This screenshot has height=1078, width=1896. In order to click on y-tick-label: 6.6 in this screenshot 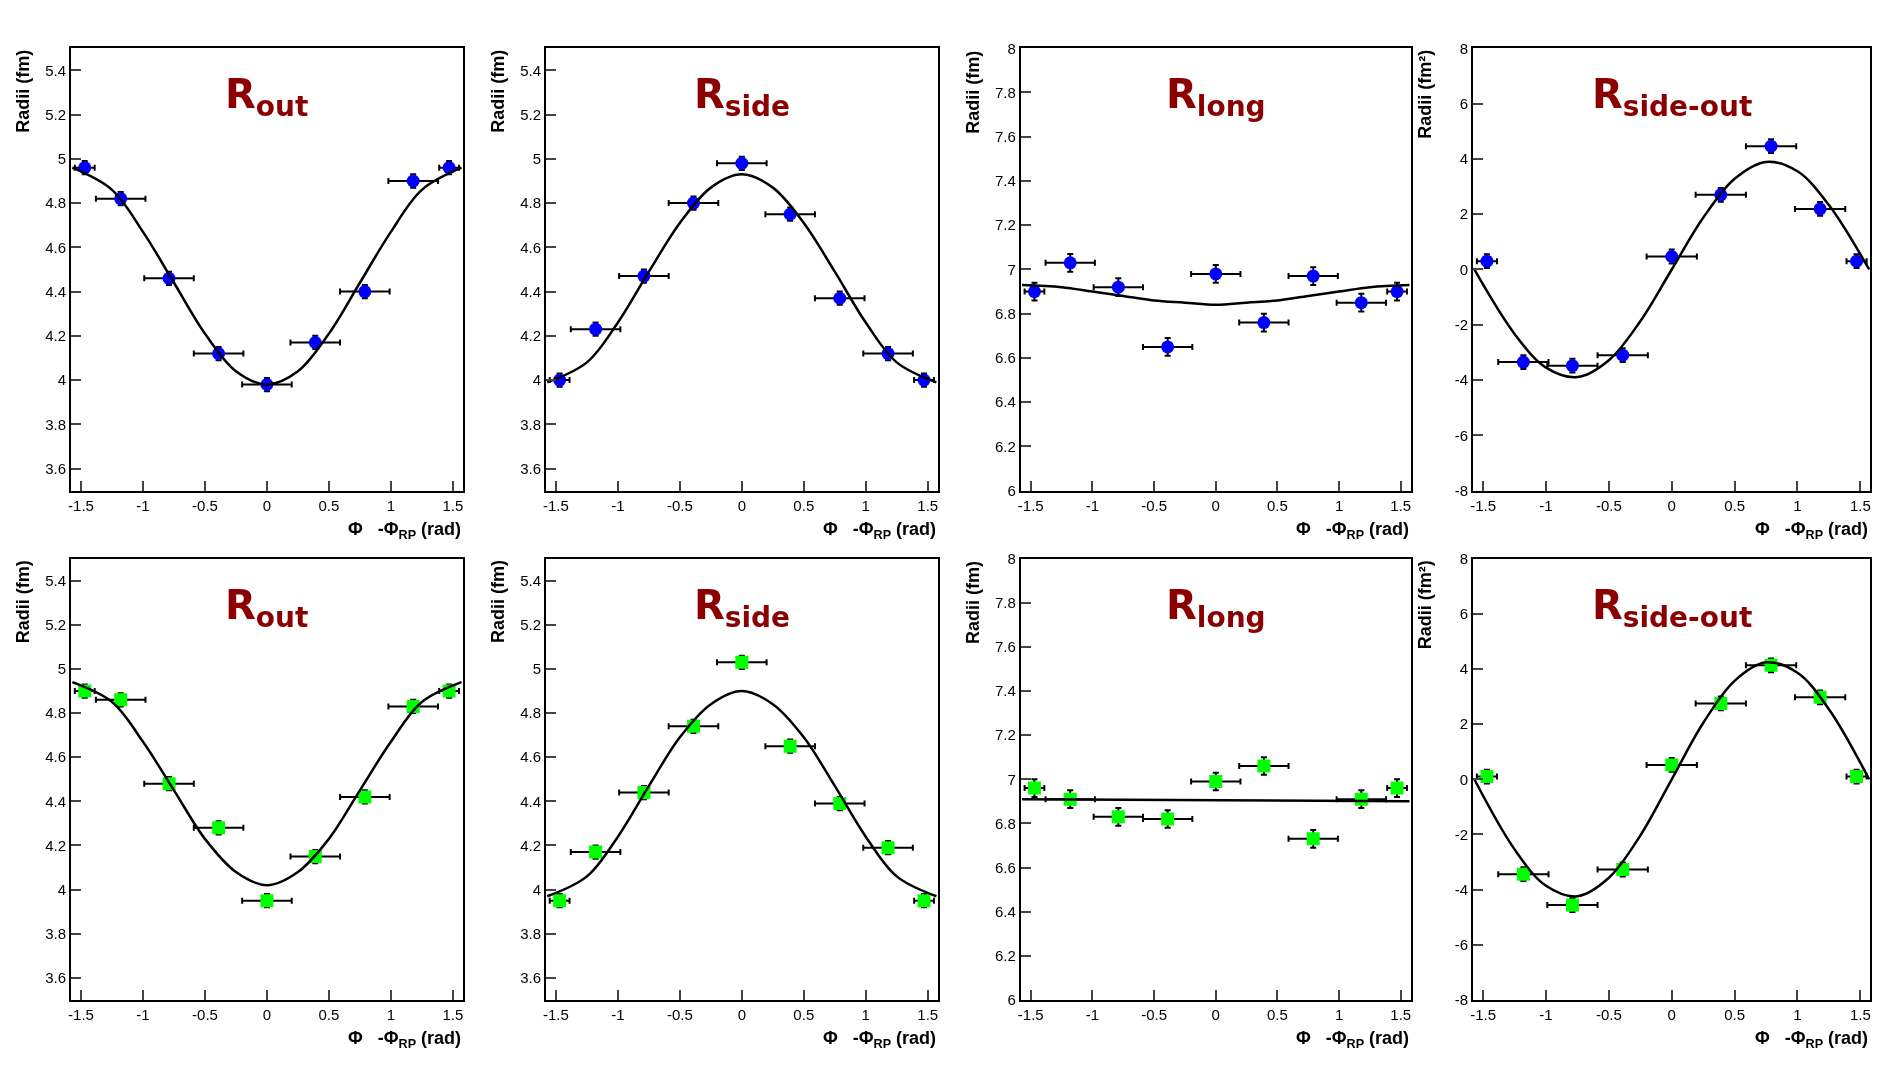, I will do `click(1005, 867)`.